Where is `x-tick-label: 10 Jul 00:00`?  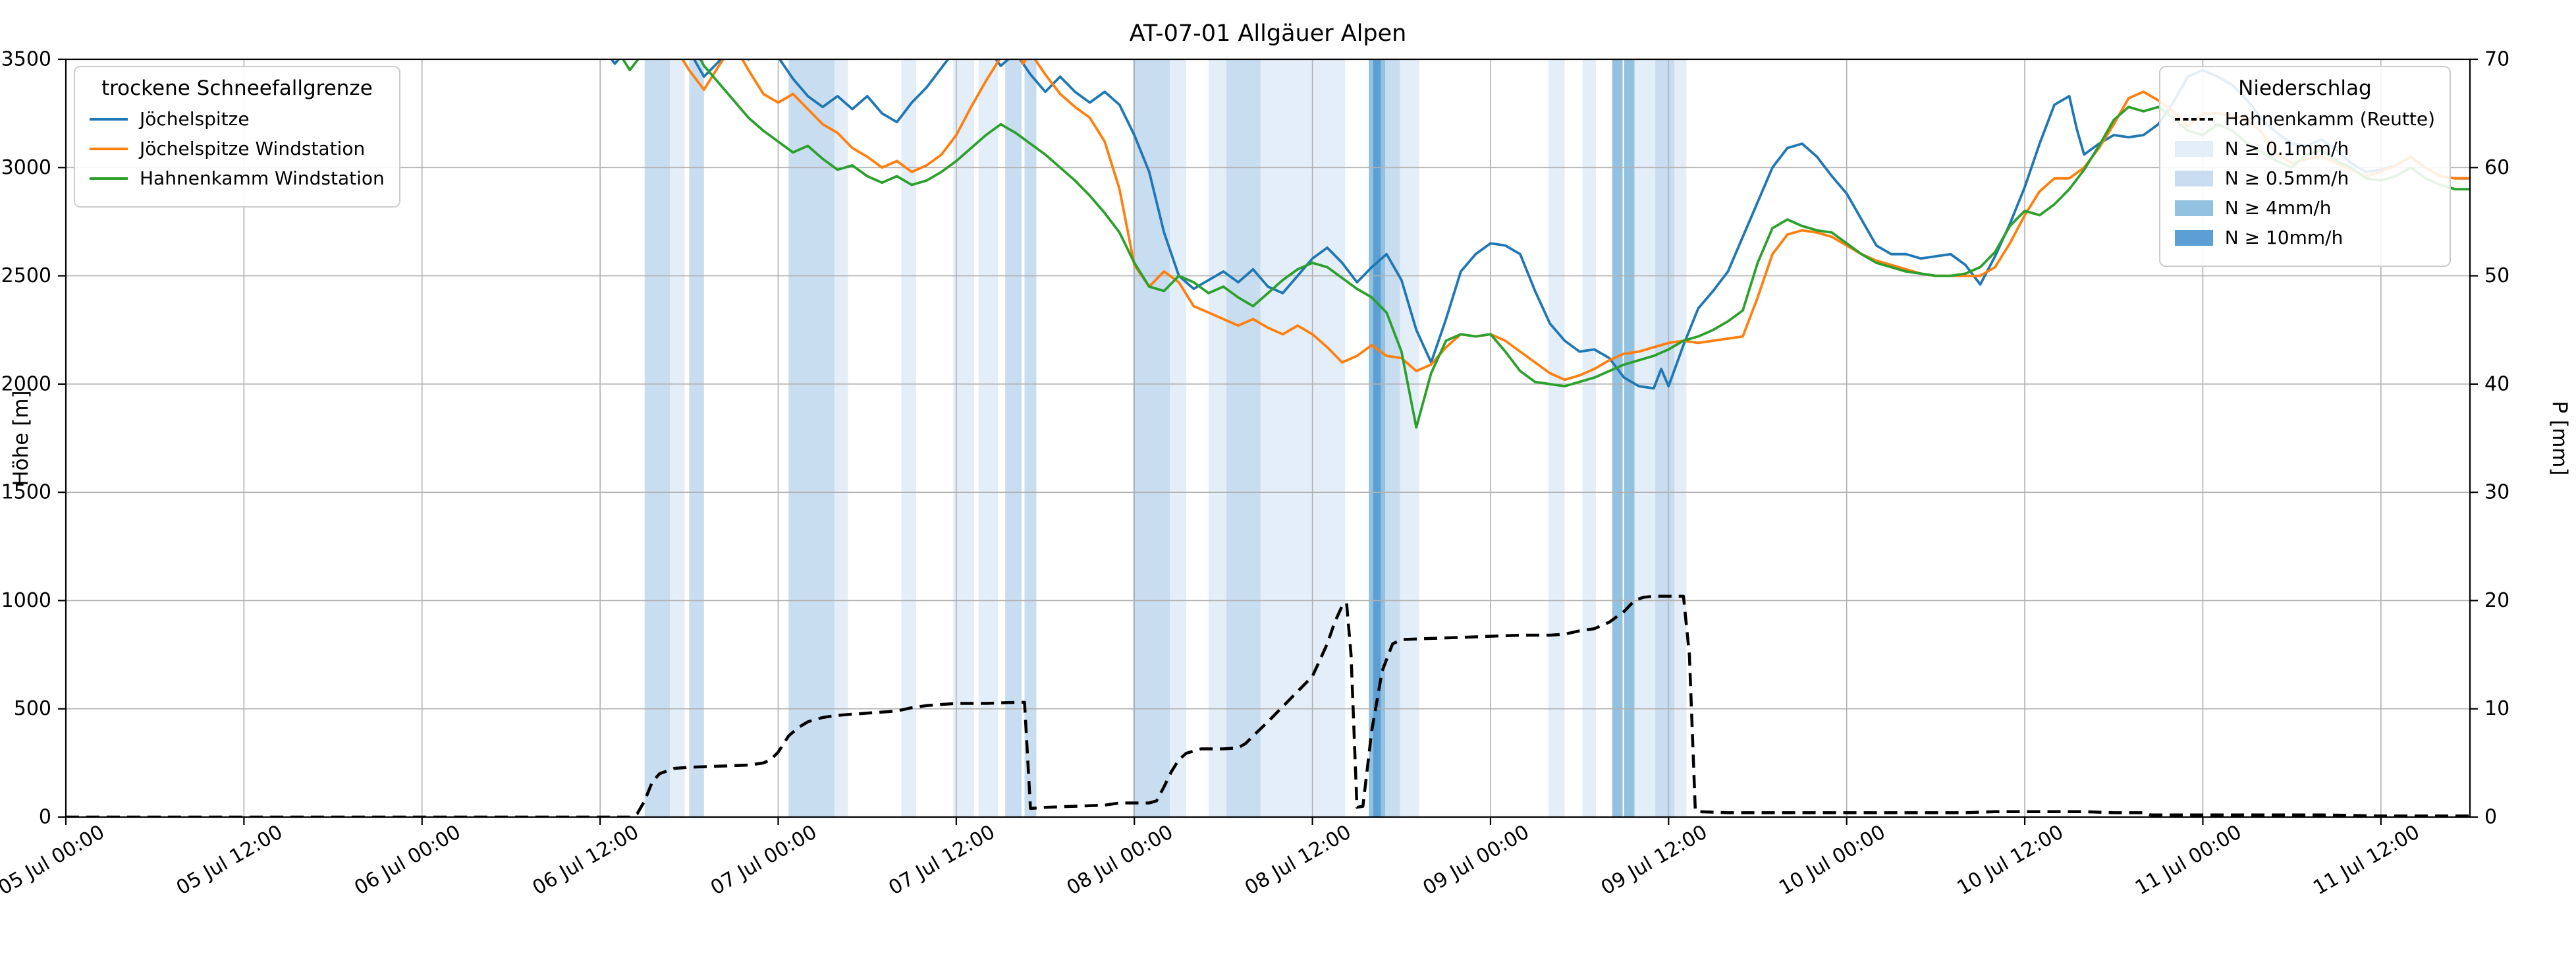 x-tick-label: 10 Jul 00:00 is located at coordinates (1832, 860).